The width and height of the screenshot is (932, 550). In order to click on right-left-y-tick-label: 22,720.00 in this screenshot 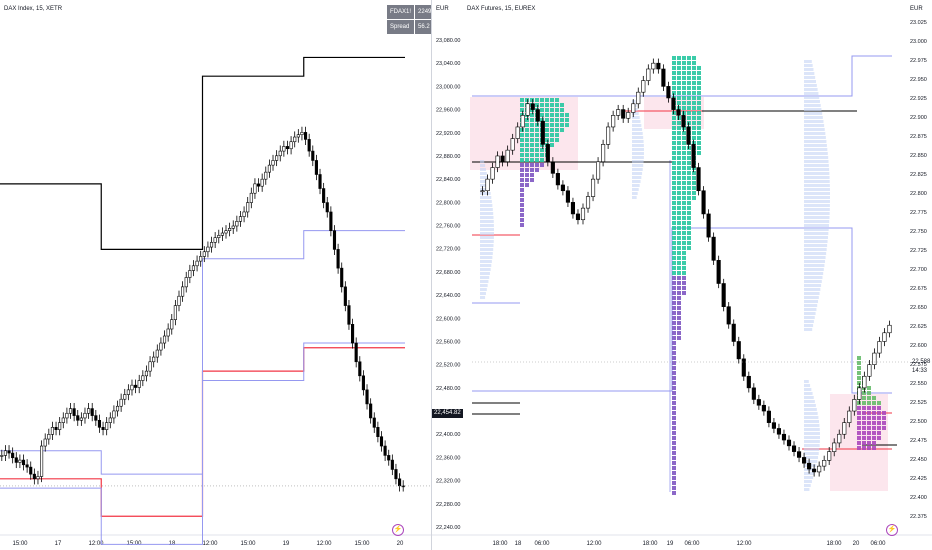, I will do `click(448, 250)`.